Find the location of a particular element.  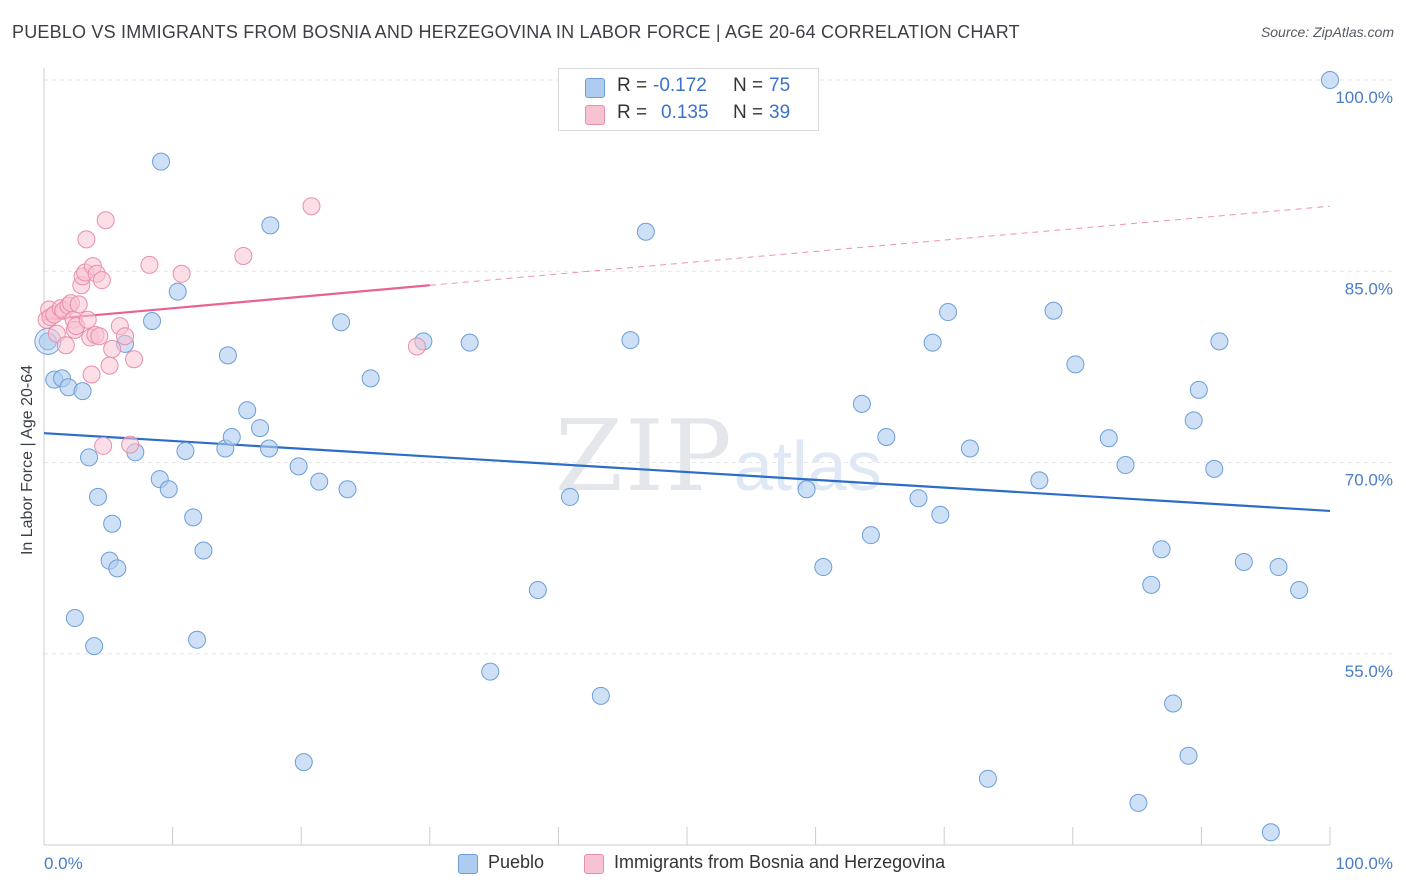

legend-n-label: N = is located at coordinates (748, 85).